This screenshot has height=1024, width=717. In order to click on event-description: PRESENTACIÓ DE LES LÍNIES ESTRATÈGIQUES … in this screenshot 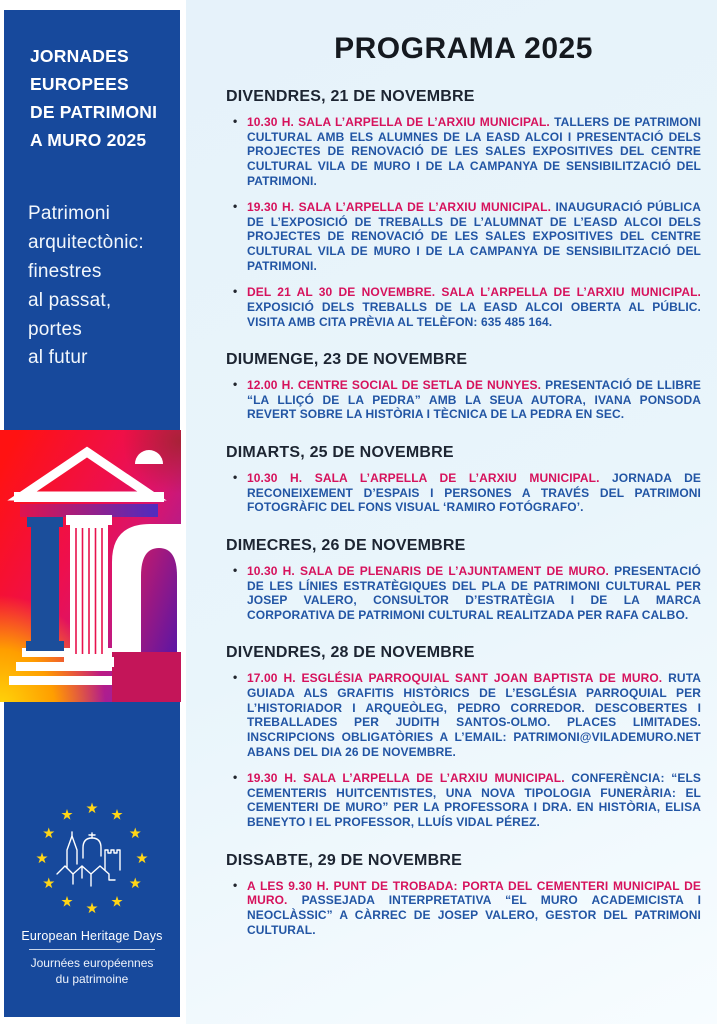, I will do `click(474, 592)`.